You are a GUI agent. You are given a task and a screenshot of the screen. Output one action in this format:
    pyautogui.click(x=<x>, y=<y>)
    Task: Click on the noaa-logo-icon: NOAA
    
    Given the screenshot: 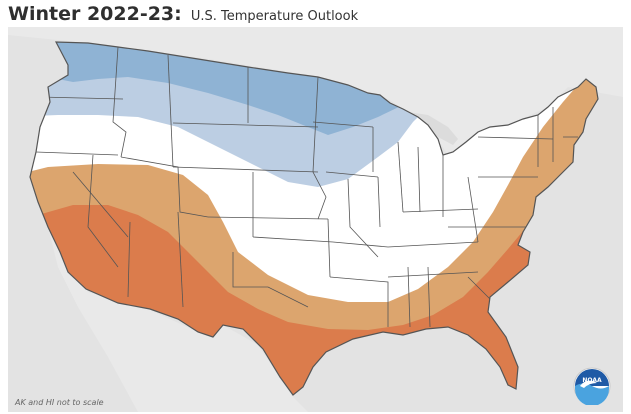 What is the action you would take?
    pyautogui.click(x=592, y=386)
    